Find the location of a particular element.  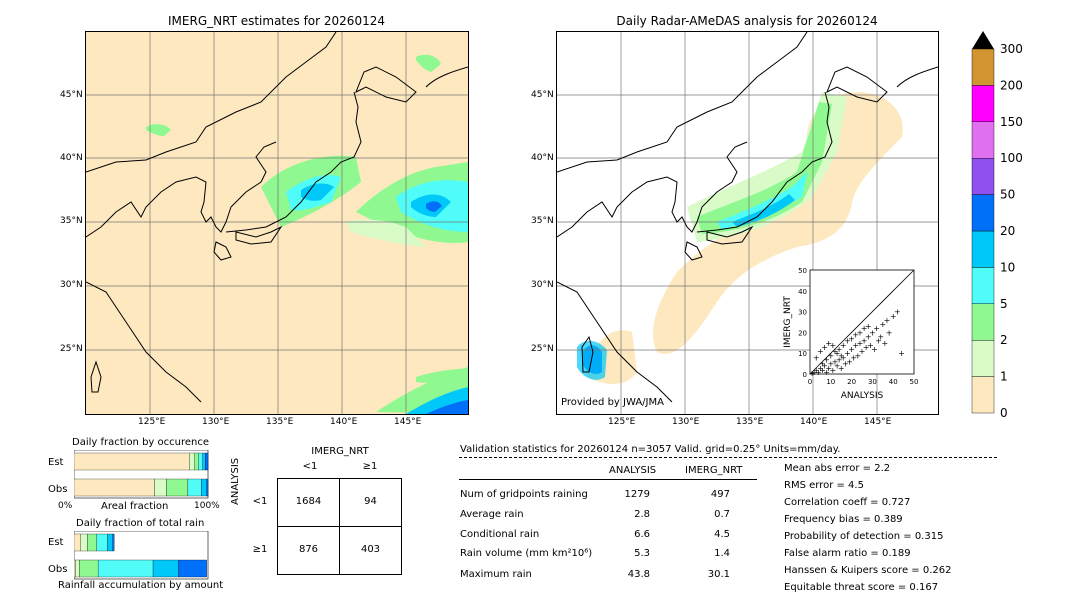

colorbar-label: 20 is located at coordinates (1007, 231).